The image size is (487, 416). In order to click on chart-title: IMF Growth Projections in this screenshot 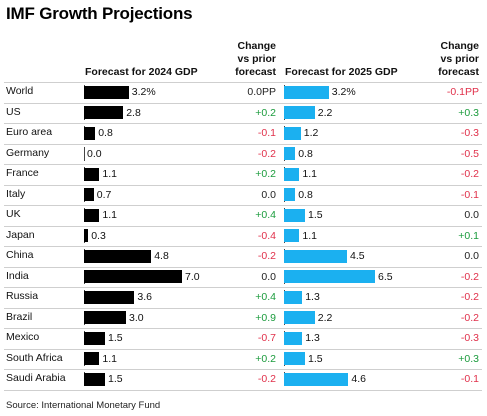, I will do `click(99, 13)`.